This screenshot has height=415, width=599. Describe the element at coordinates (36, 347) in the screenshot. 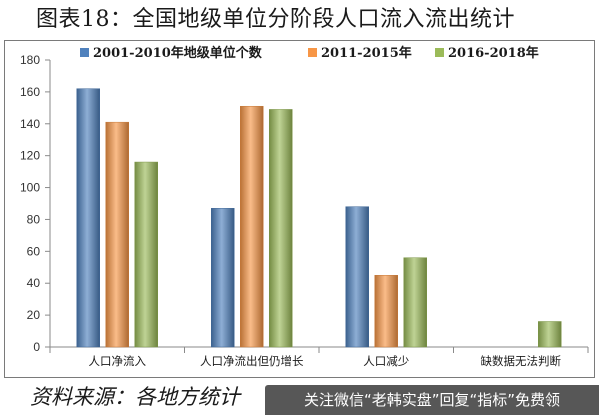

I see `y-tick-label: 0` at that location.